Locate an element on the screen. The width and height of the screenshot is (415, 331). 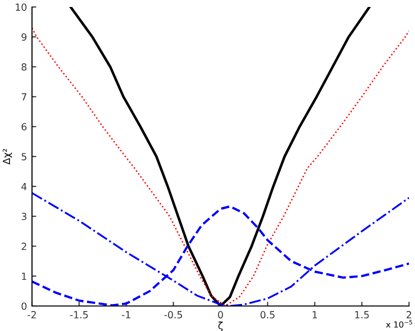
x-tick-label: -1.5 is located at coordinates (79, 314).